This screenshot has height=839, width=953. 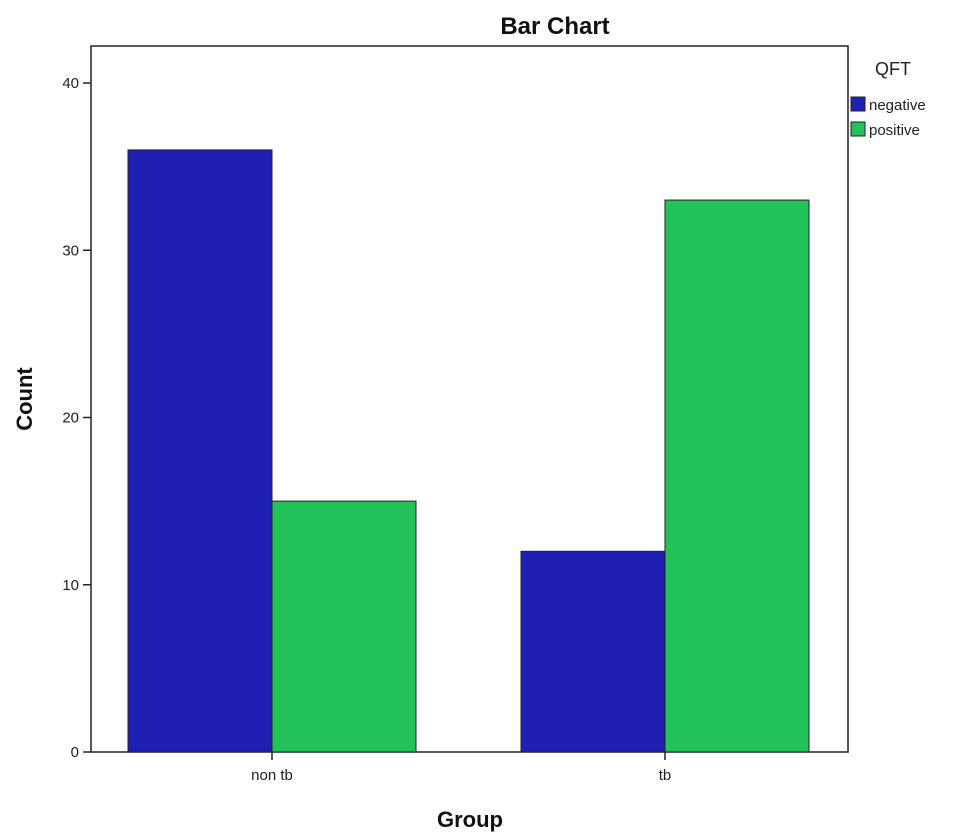 I want to click on y-tick-label: 40, so click(x=70, y=83).